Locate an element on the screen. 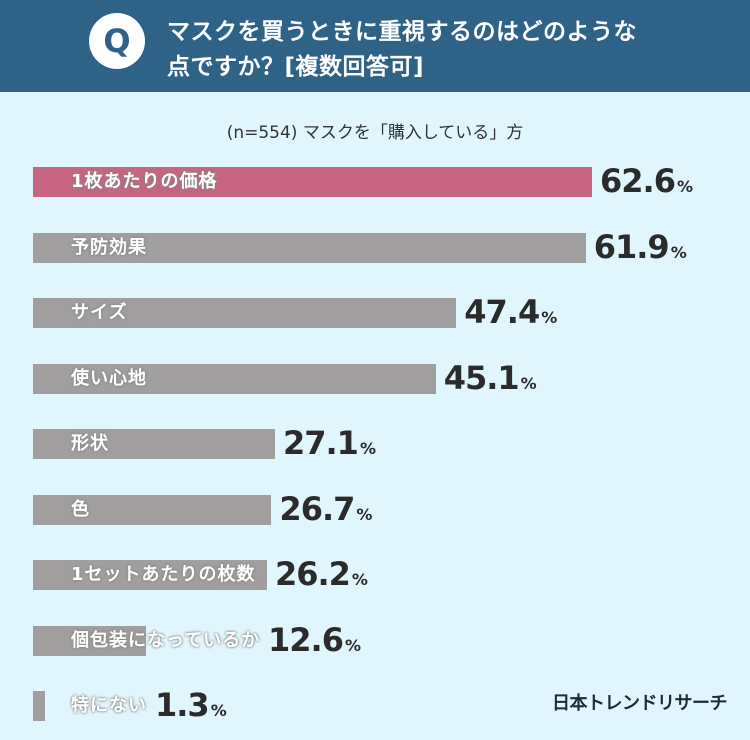  value-label-1: 62.6% is located at coordinates (646, 181).